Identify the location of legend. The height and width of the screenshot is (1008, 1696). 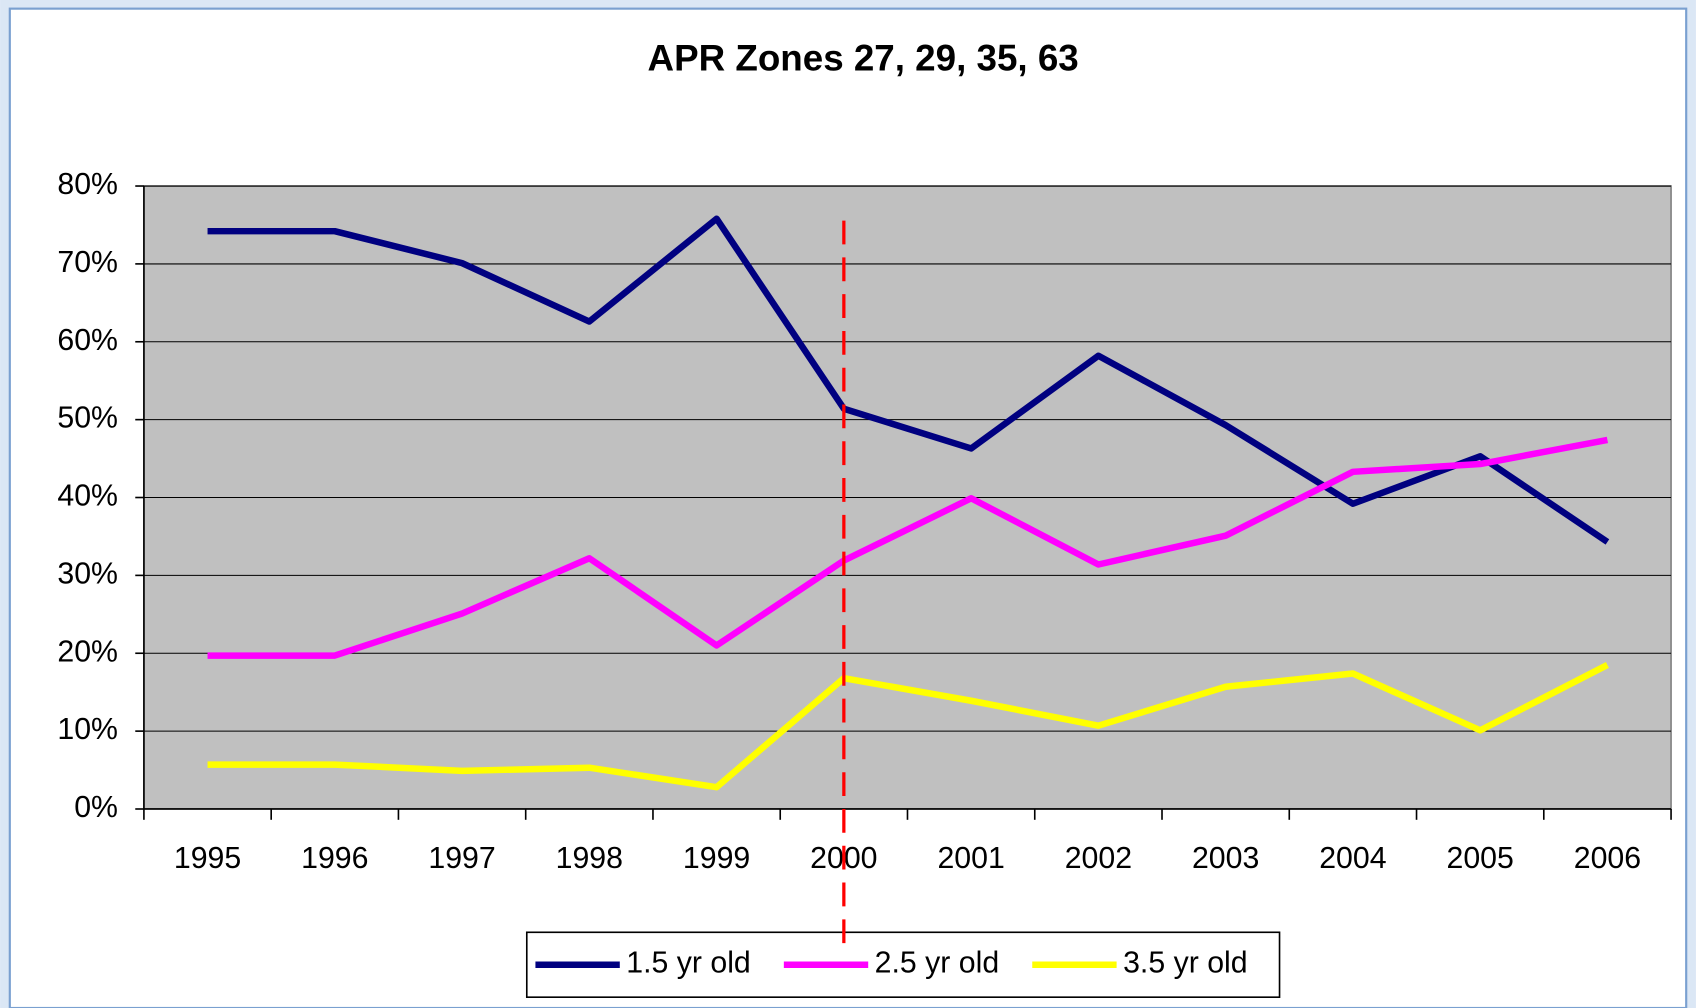
(903, 964).